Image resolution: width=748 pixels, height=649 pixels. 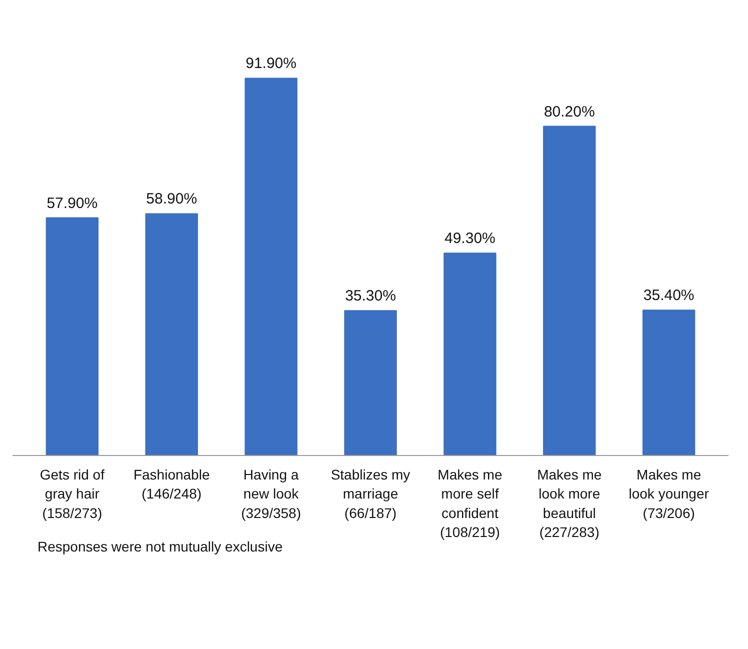 What do you see at coordinates (668, 295) in the screenshot?
I see `data-label: 35.40%` at bounding box center [668, 295].